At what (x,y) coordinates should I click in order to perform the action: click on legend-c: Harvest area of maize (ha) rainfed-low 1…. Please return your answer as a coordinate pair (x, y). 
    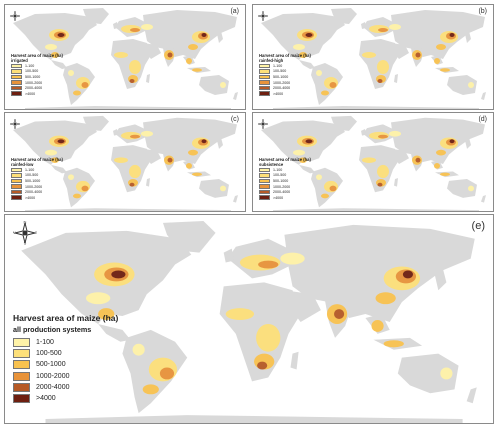
    Looking at the image, I should click on (37, 179).